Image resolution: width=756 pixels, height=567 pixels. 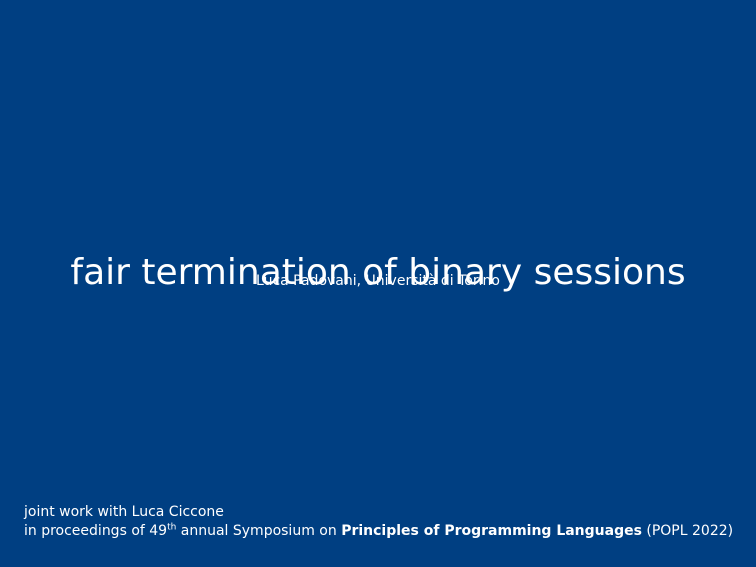 I want to click on joint-work-line: joint work with Luca Ciccone, so click(x=124, y=512).